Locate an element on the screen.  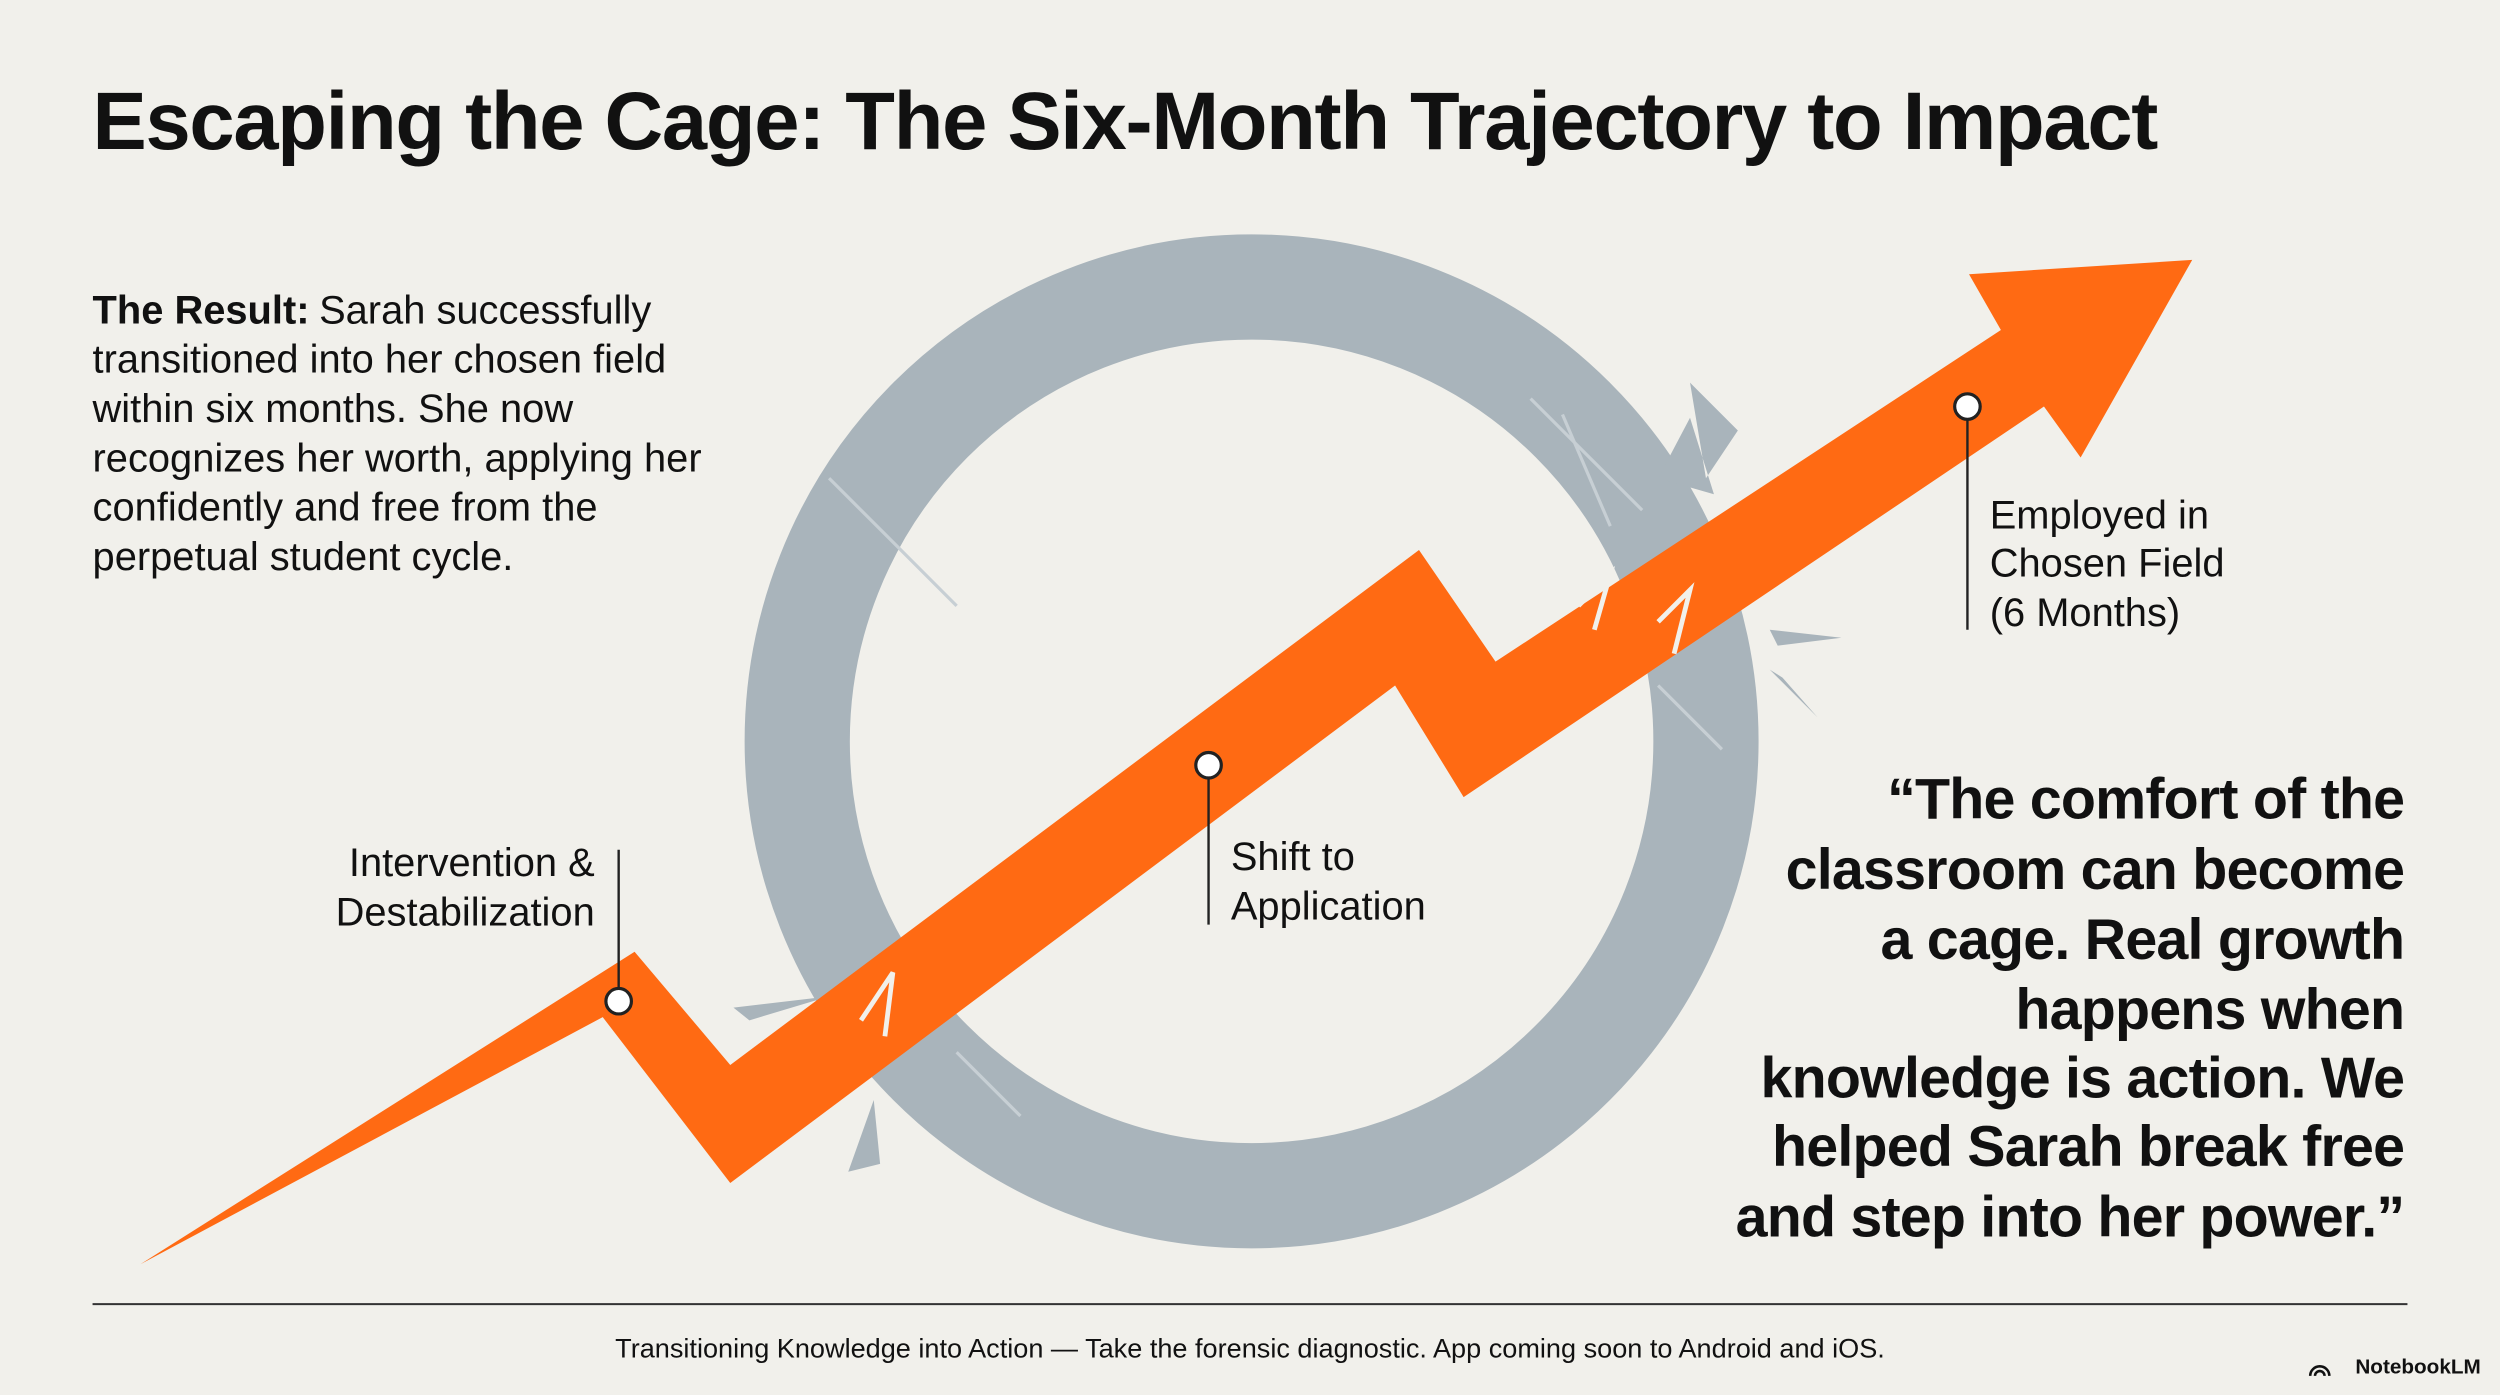
quote-line: happens when is located at coordinates (2209, 1010).